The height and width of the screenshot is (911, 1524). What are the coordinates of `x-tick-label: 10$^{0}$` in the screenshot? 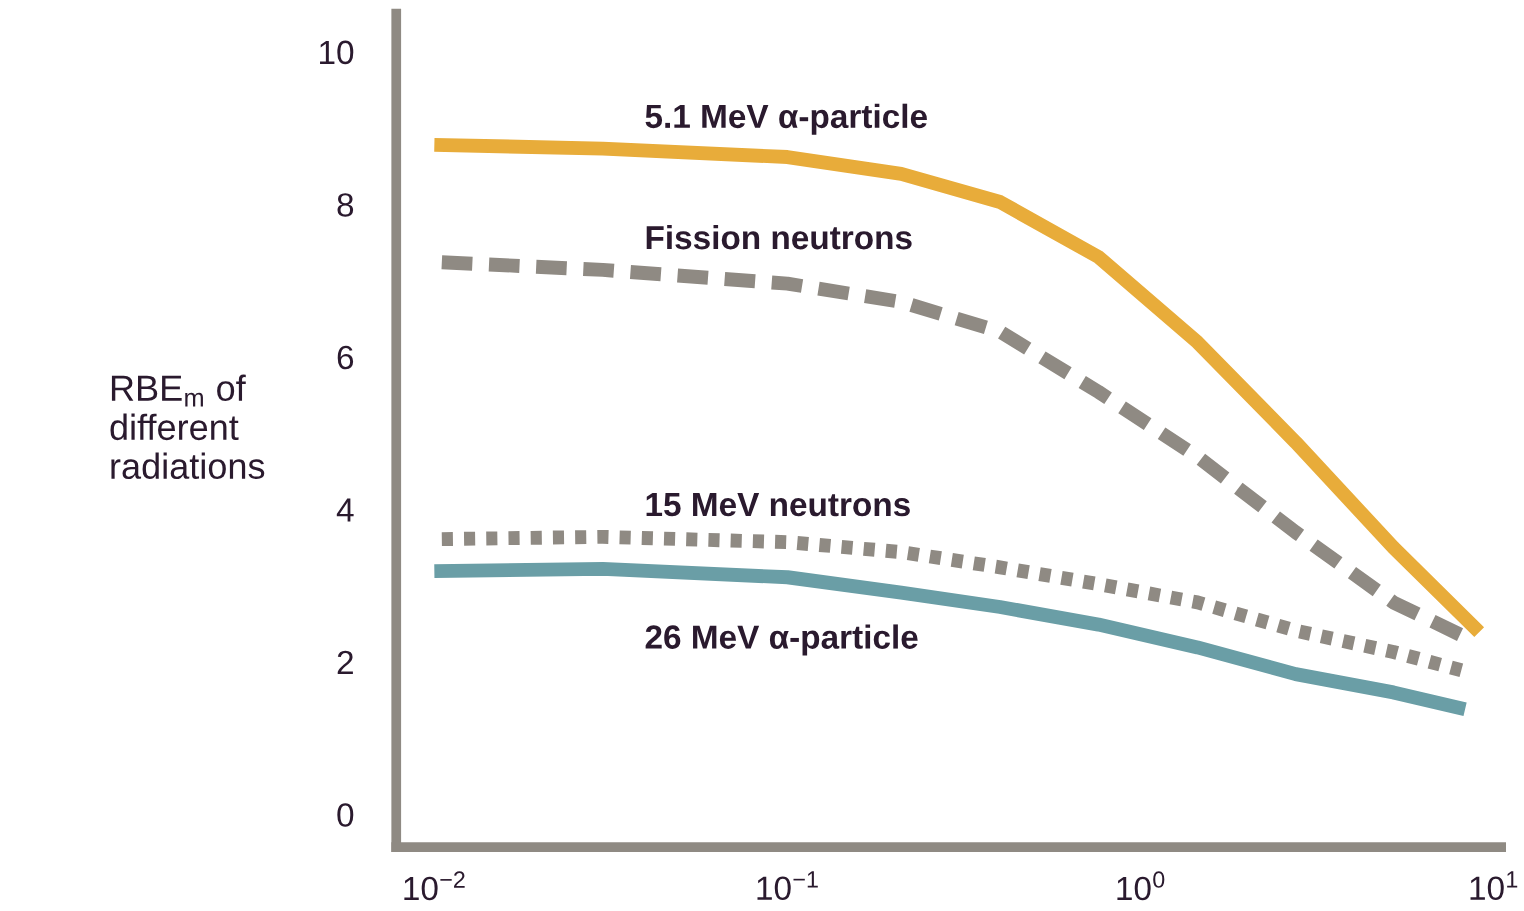 It's located at (1141, 886).